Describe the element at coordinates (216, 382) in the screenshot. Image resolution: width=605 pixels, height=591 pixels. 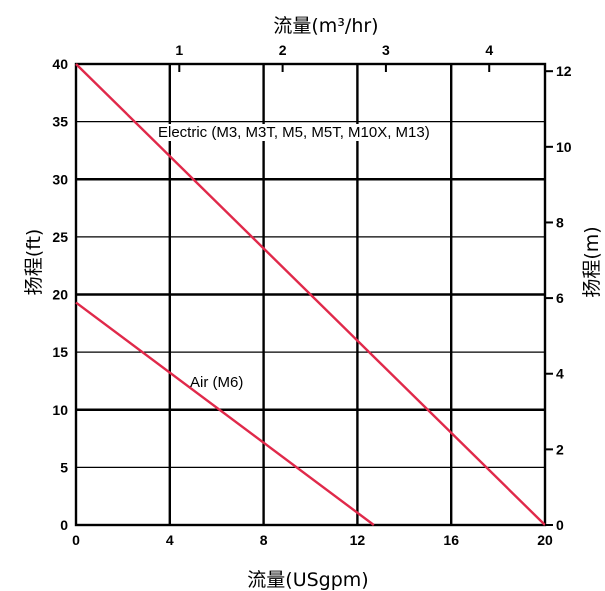
I see `series-label-air: Air (M6)` at that location.